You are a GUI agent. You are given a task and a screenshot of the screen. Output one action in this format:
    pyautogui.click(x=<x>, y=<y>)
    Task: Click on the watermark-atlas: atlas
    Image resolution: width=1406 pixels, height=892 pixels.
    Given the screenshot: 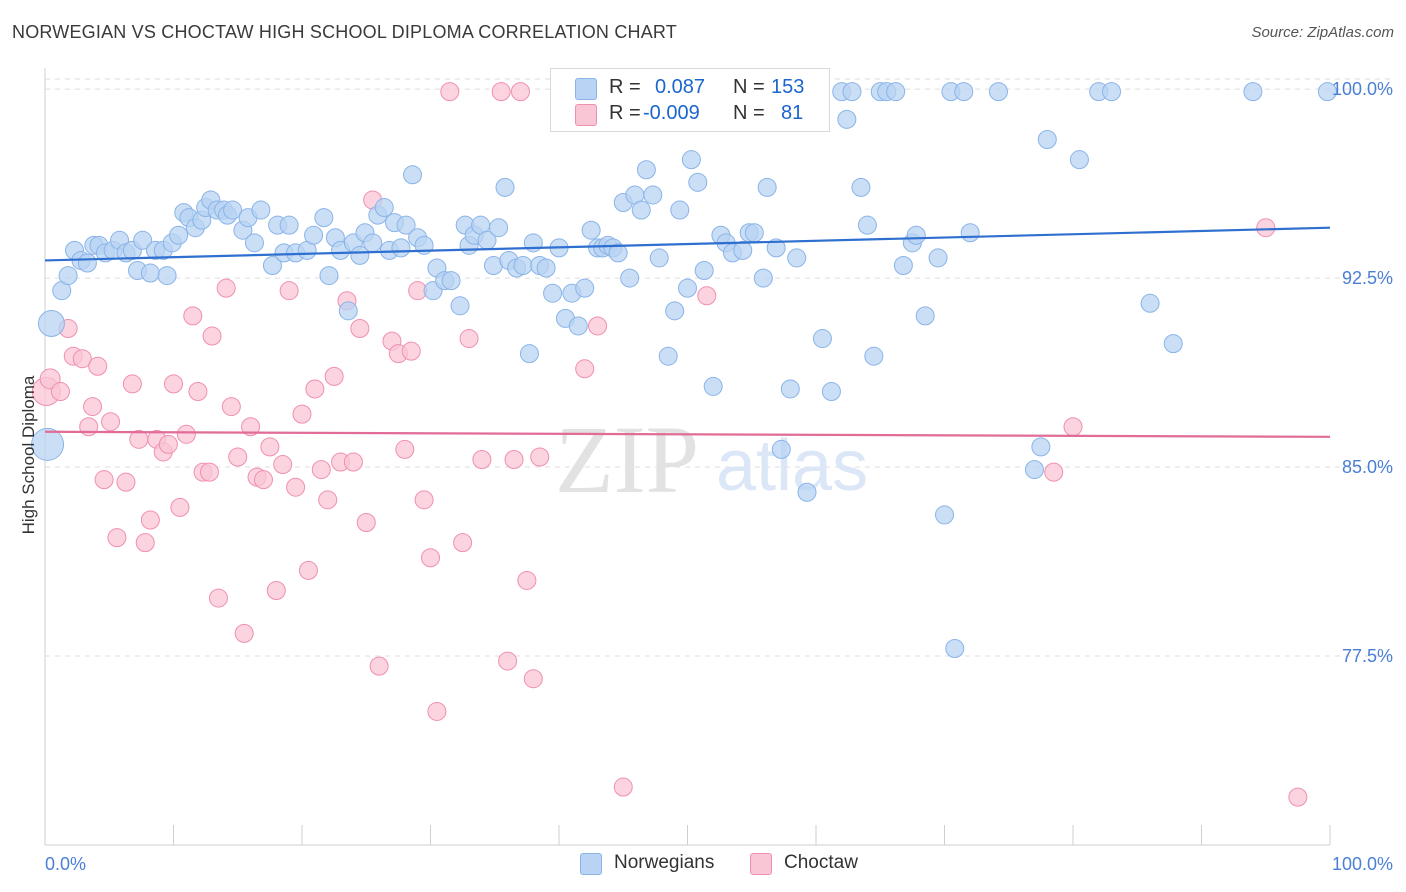 What is the action you would take?
    pyautogui.click(x=792, y=466)
    